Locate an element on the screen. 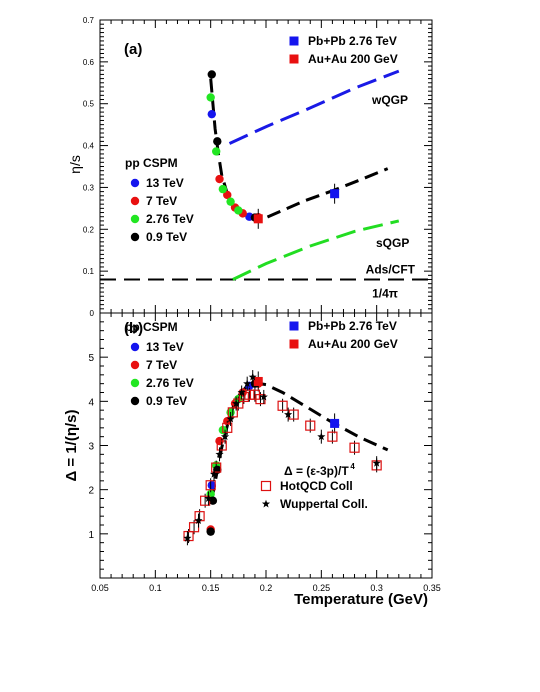  x-tick-label: 0.3 is located at coordinates (376, 588).